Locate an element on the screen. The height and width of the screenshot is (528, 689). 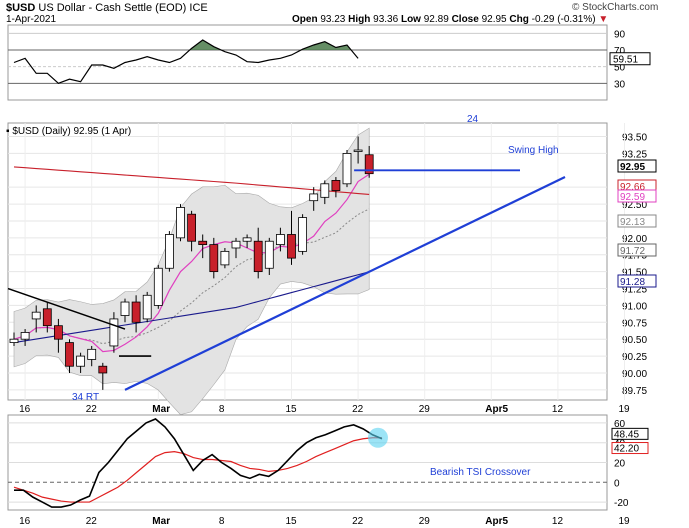
price-tick-label: 89.75 is located at coordinates (634, 391).